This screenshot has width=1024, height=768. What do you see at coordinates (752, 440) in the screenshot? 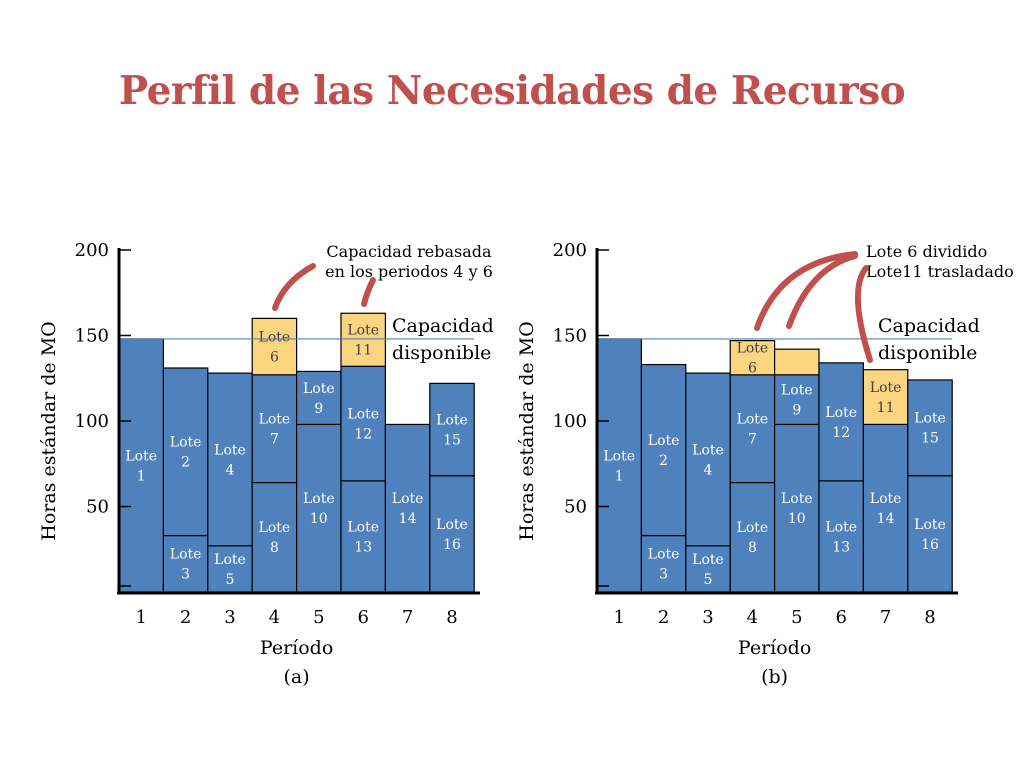
I see `bar-label-period-4: 7` at bounding box center [752, 440].